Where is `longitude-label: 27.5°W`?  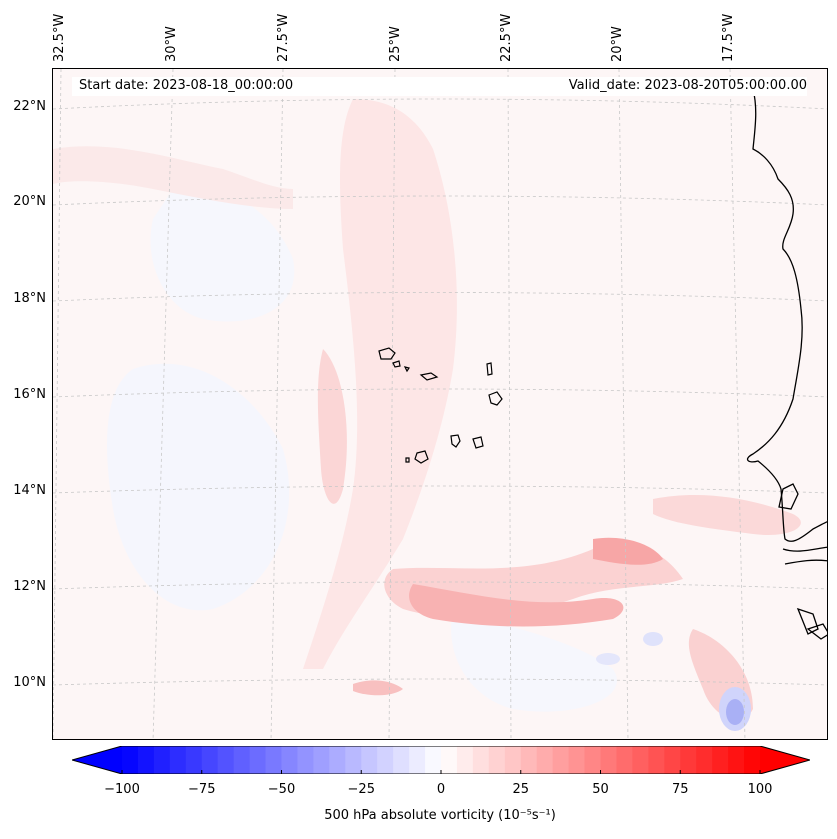
longitude-label: 27.5°W is located at coordinates (283, 37).